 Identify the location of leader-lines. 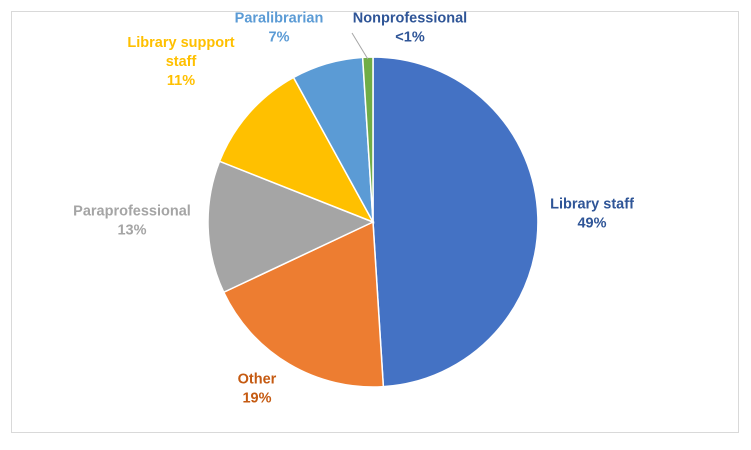
(360, 46).